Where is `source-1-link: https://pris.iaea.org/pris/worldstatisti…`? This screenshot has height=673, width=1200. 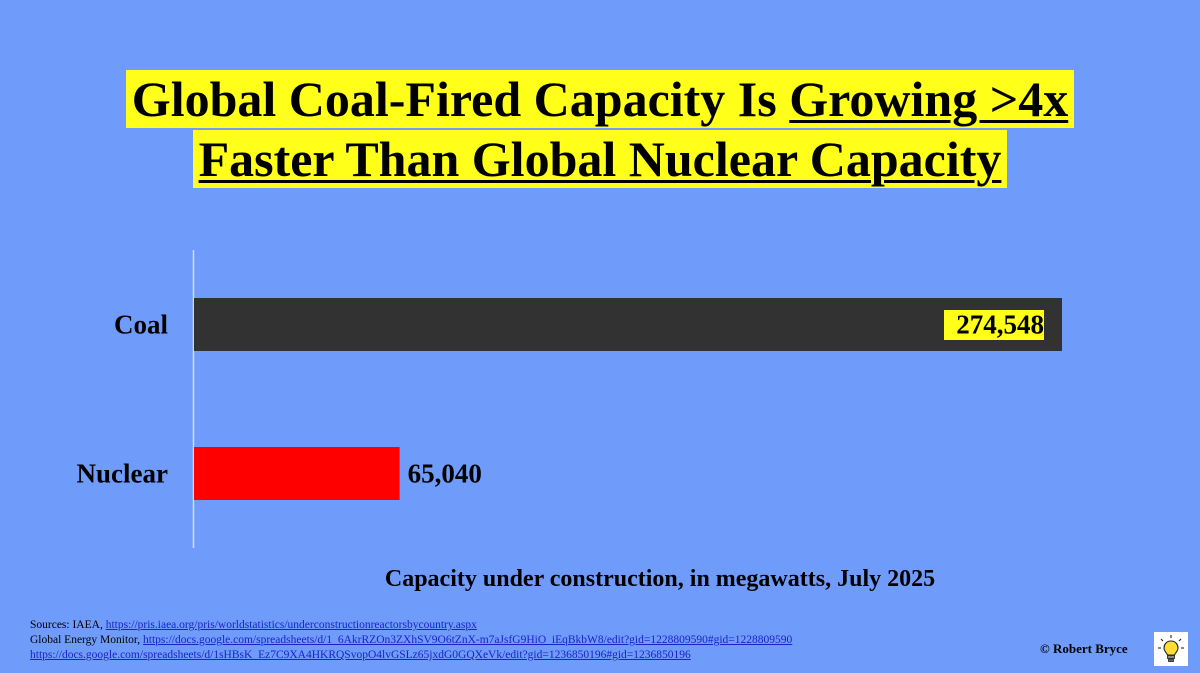 source-1-link: https://pris.iaea.org/pris/worldstatisti… is located at coordinates (291, 625).